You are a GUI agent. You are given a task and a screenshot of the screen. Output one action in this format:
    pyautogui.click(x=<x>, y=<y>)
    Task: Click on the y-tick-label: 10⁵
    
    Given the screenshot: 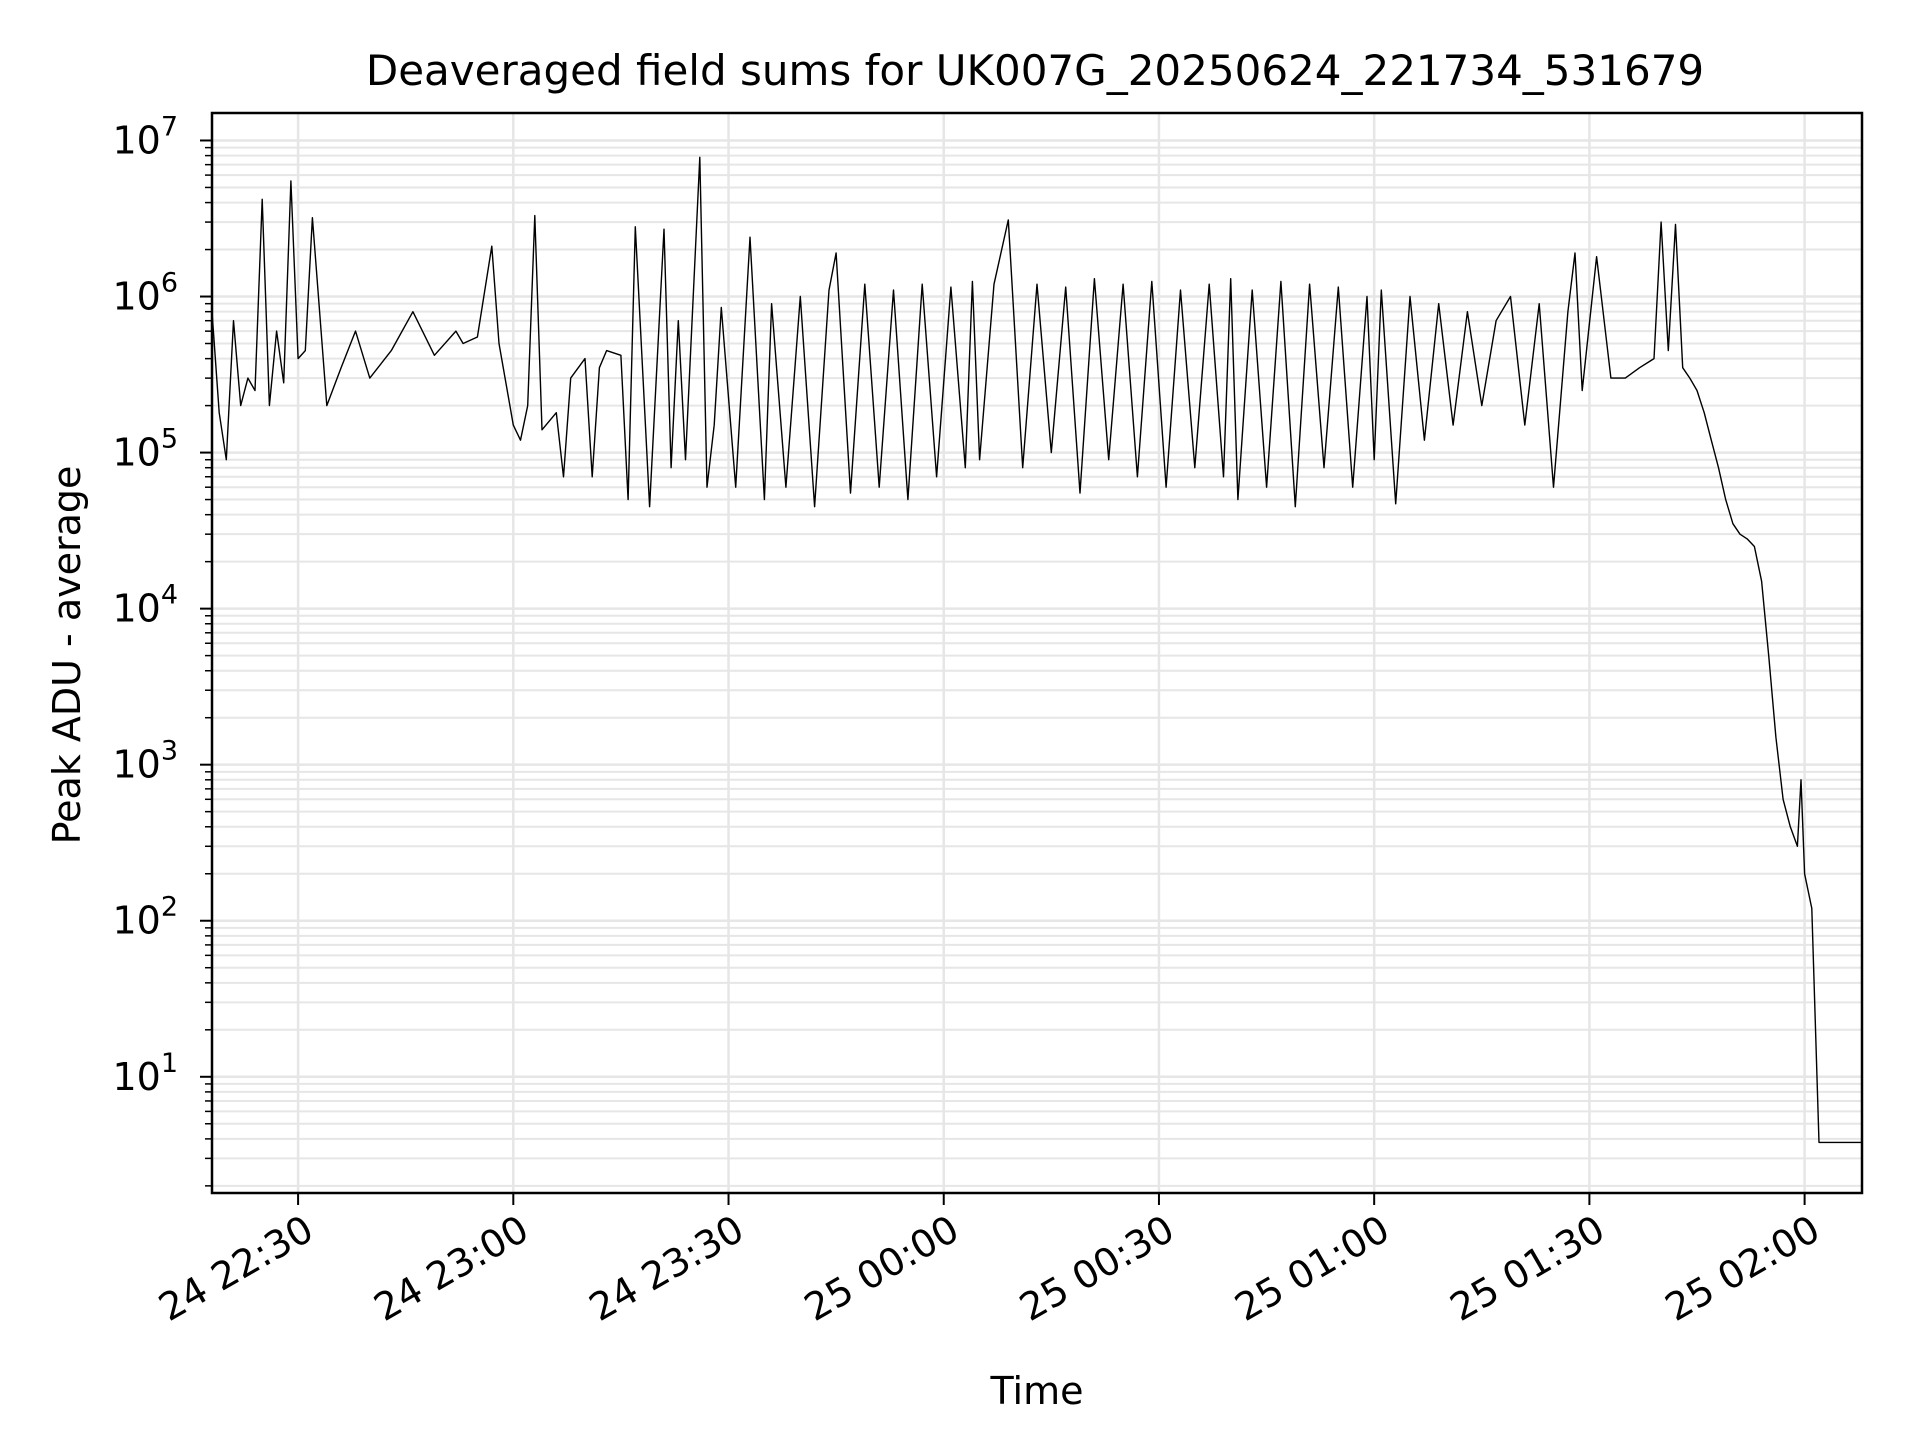 What is the action you would take?
    pyautogui.click(x=145, y=449)
    